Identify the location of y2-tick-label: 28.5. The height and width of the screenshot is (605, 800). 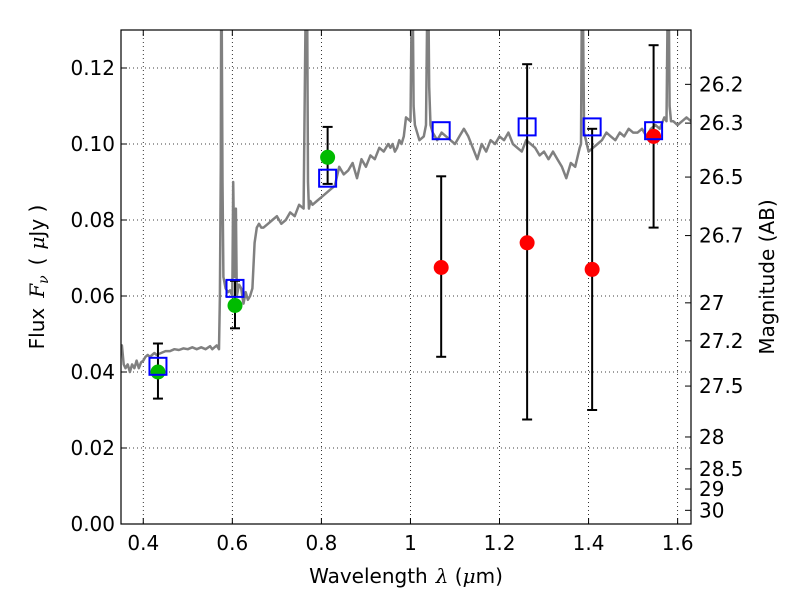
(721, 469).